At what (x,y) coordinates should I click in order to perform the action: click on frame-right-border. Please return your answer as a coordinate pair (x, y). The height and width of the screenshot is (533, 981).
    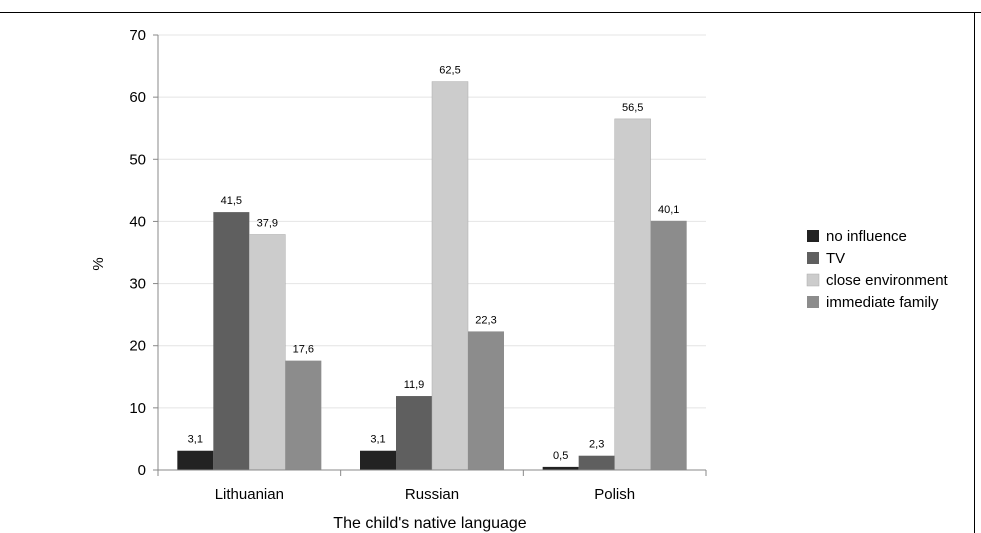
    Looking at the image, I should click on (974, 272).